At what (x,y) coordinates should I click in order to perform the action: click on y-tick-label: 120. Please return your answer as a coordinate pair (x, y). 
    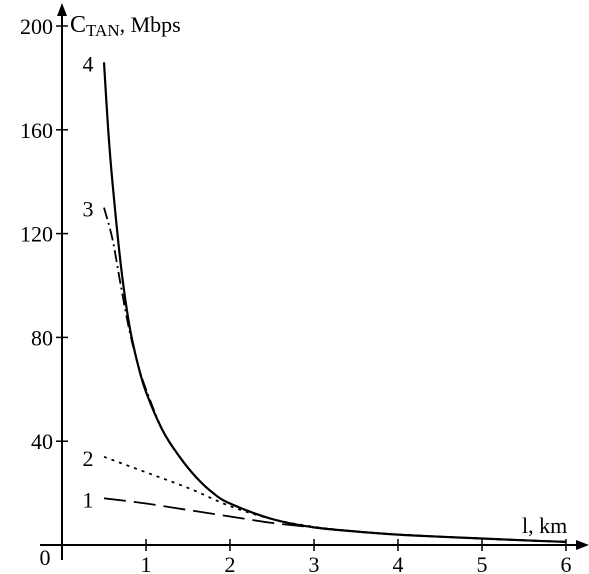
    Looking at the image, I should click on (36, 234).